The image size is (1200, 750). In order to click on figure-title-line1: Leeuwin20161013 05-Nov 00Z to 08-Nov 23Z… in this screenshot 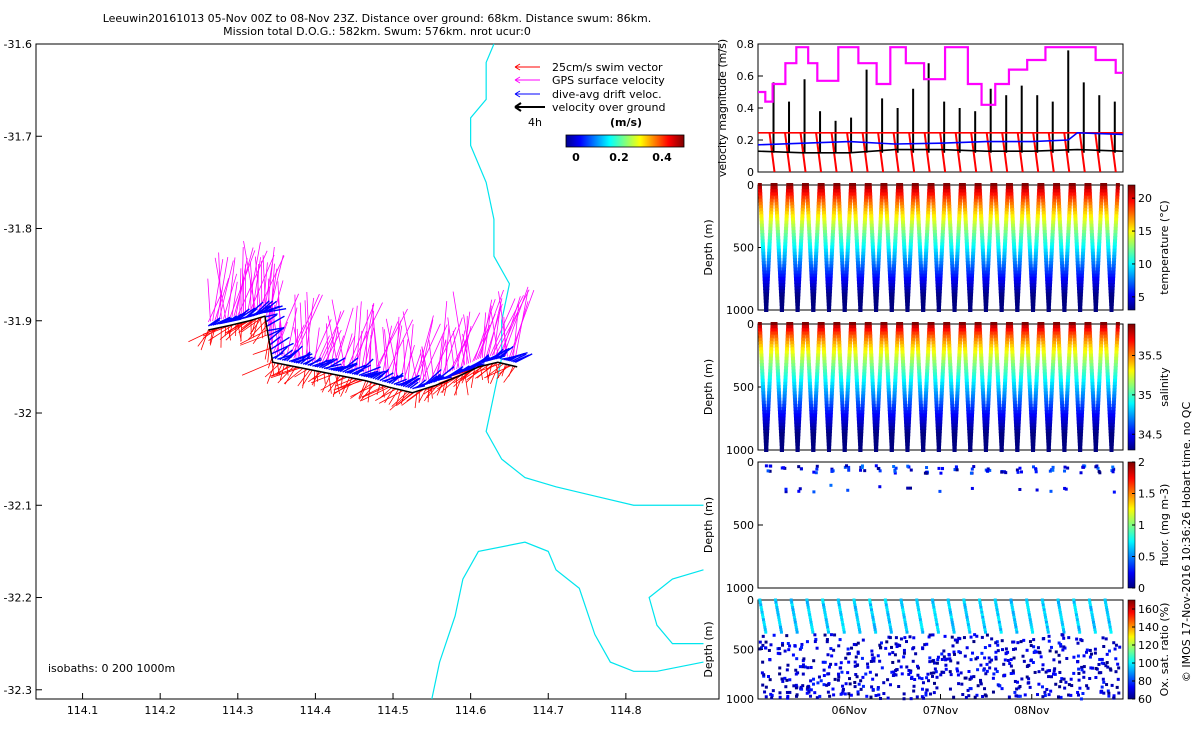, I will do `click(377, 18)`.